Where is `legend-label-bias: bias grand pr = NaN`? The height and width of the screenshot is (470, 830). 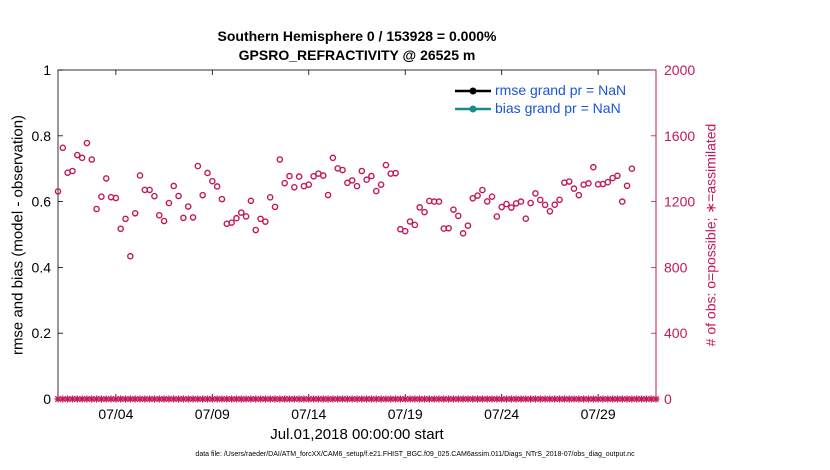
legend-label-bias: bias grand pr = NaN is located at coordinates (558, 108).